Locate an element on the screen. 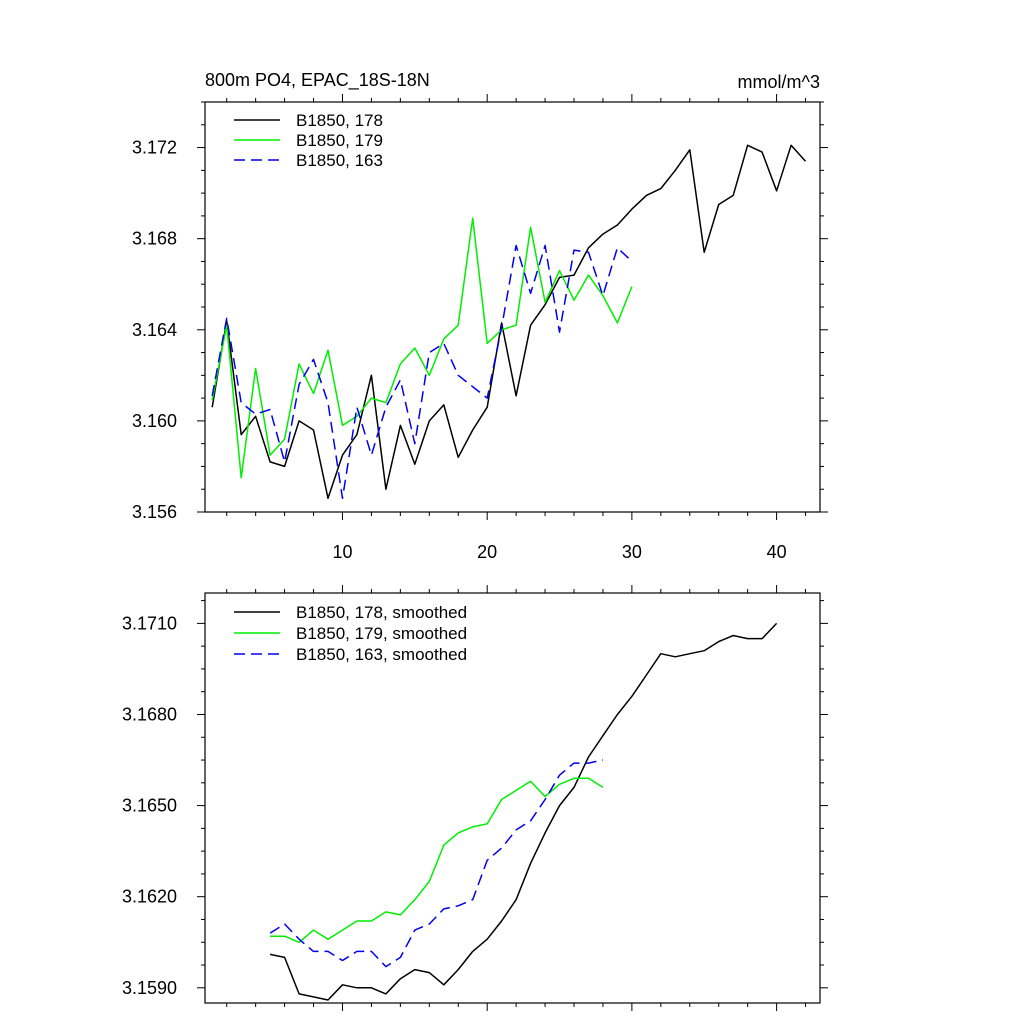 The image size is (1024, 1024). legend-label: B1850, 178 is located at coordinates (339, 120).